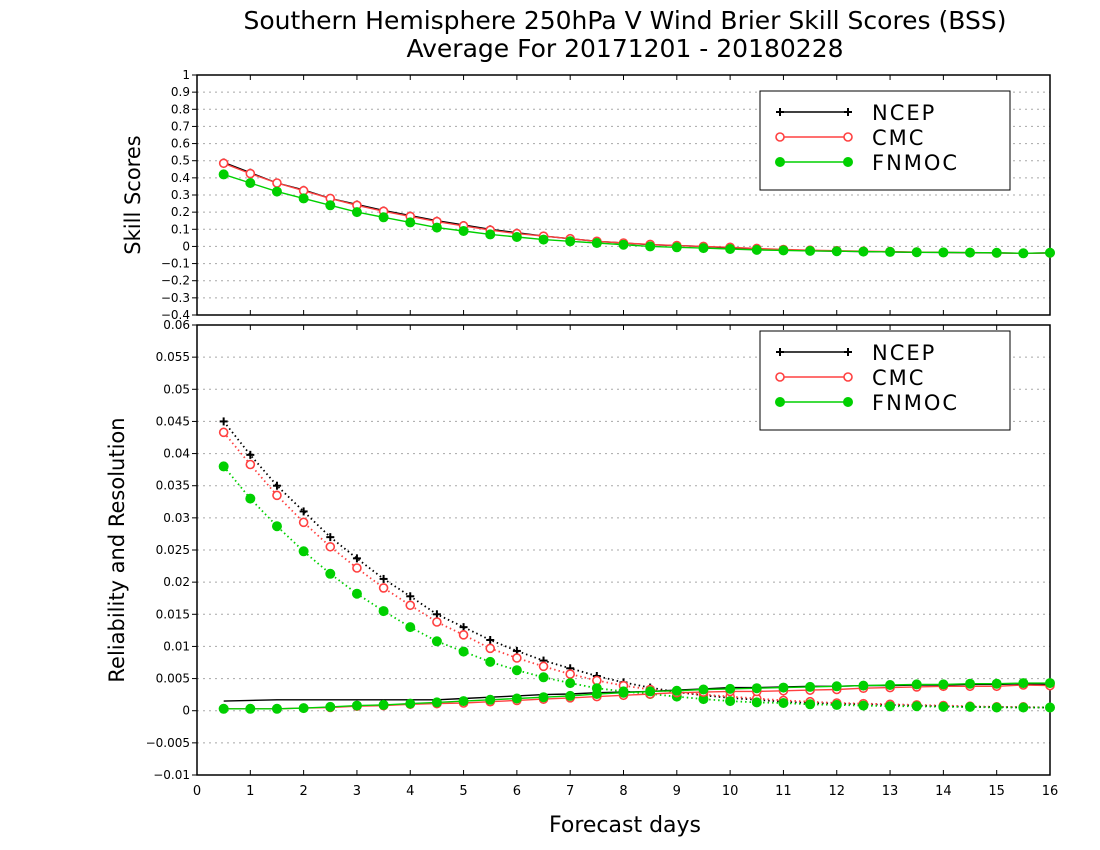 This screenshot has width=1100, height=850. Describe the element at coordinates (410, 791) in the screenshot. I see `bottom-x-tick-label: 4` at that location.